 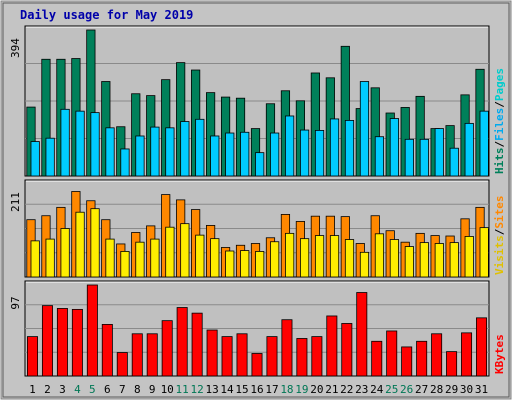 What do you see at coordinates (167, 389) in the screenshot?
I see `x-label-day-10: 10` at bounding box center [167, 389].